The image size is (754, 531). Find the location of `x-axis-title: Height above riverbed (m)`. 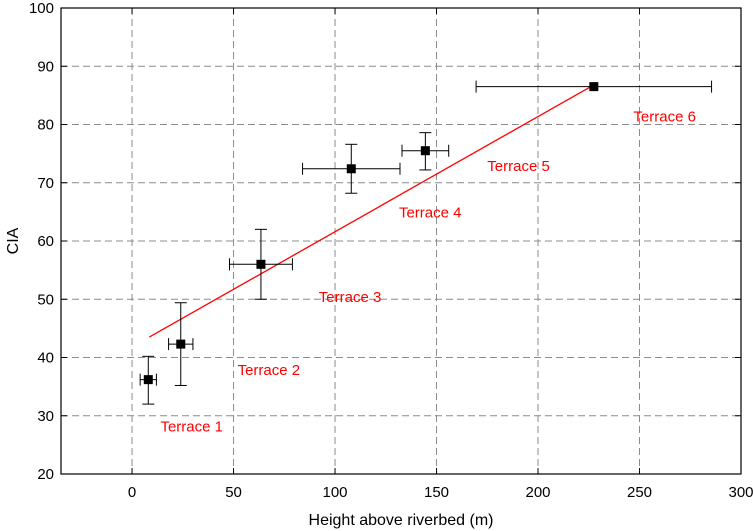

x-axis-title: Height above riverbed (m) is located at coordinates (401, 520).